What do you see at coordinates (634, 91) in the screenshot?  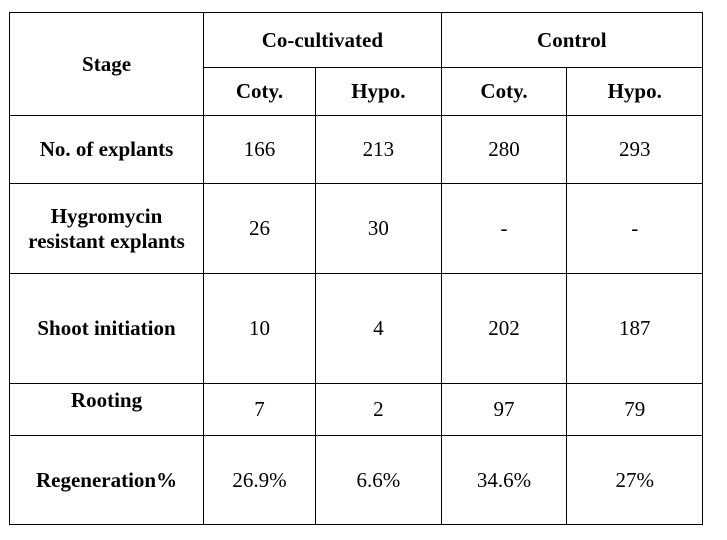 I see `subheader-hypo-control: Hypo.` at bounding box center [634, 91].